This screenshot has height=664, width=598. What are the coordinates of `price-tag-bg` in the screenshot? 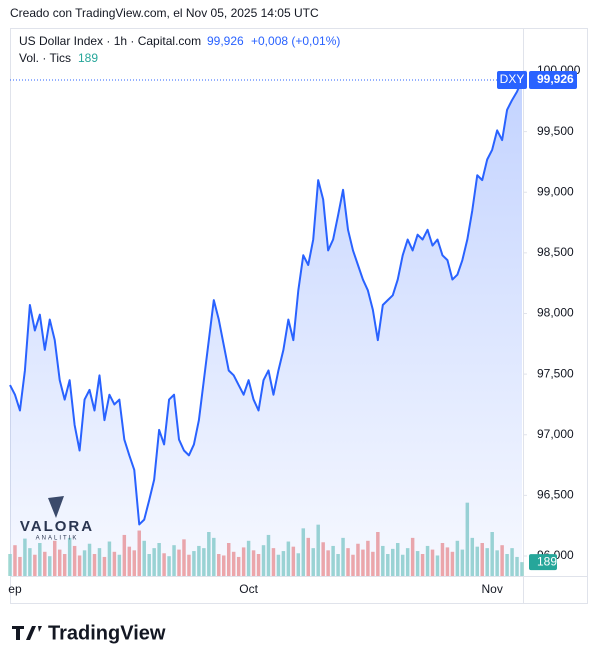 It's located at (553, 79).